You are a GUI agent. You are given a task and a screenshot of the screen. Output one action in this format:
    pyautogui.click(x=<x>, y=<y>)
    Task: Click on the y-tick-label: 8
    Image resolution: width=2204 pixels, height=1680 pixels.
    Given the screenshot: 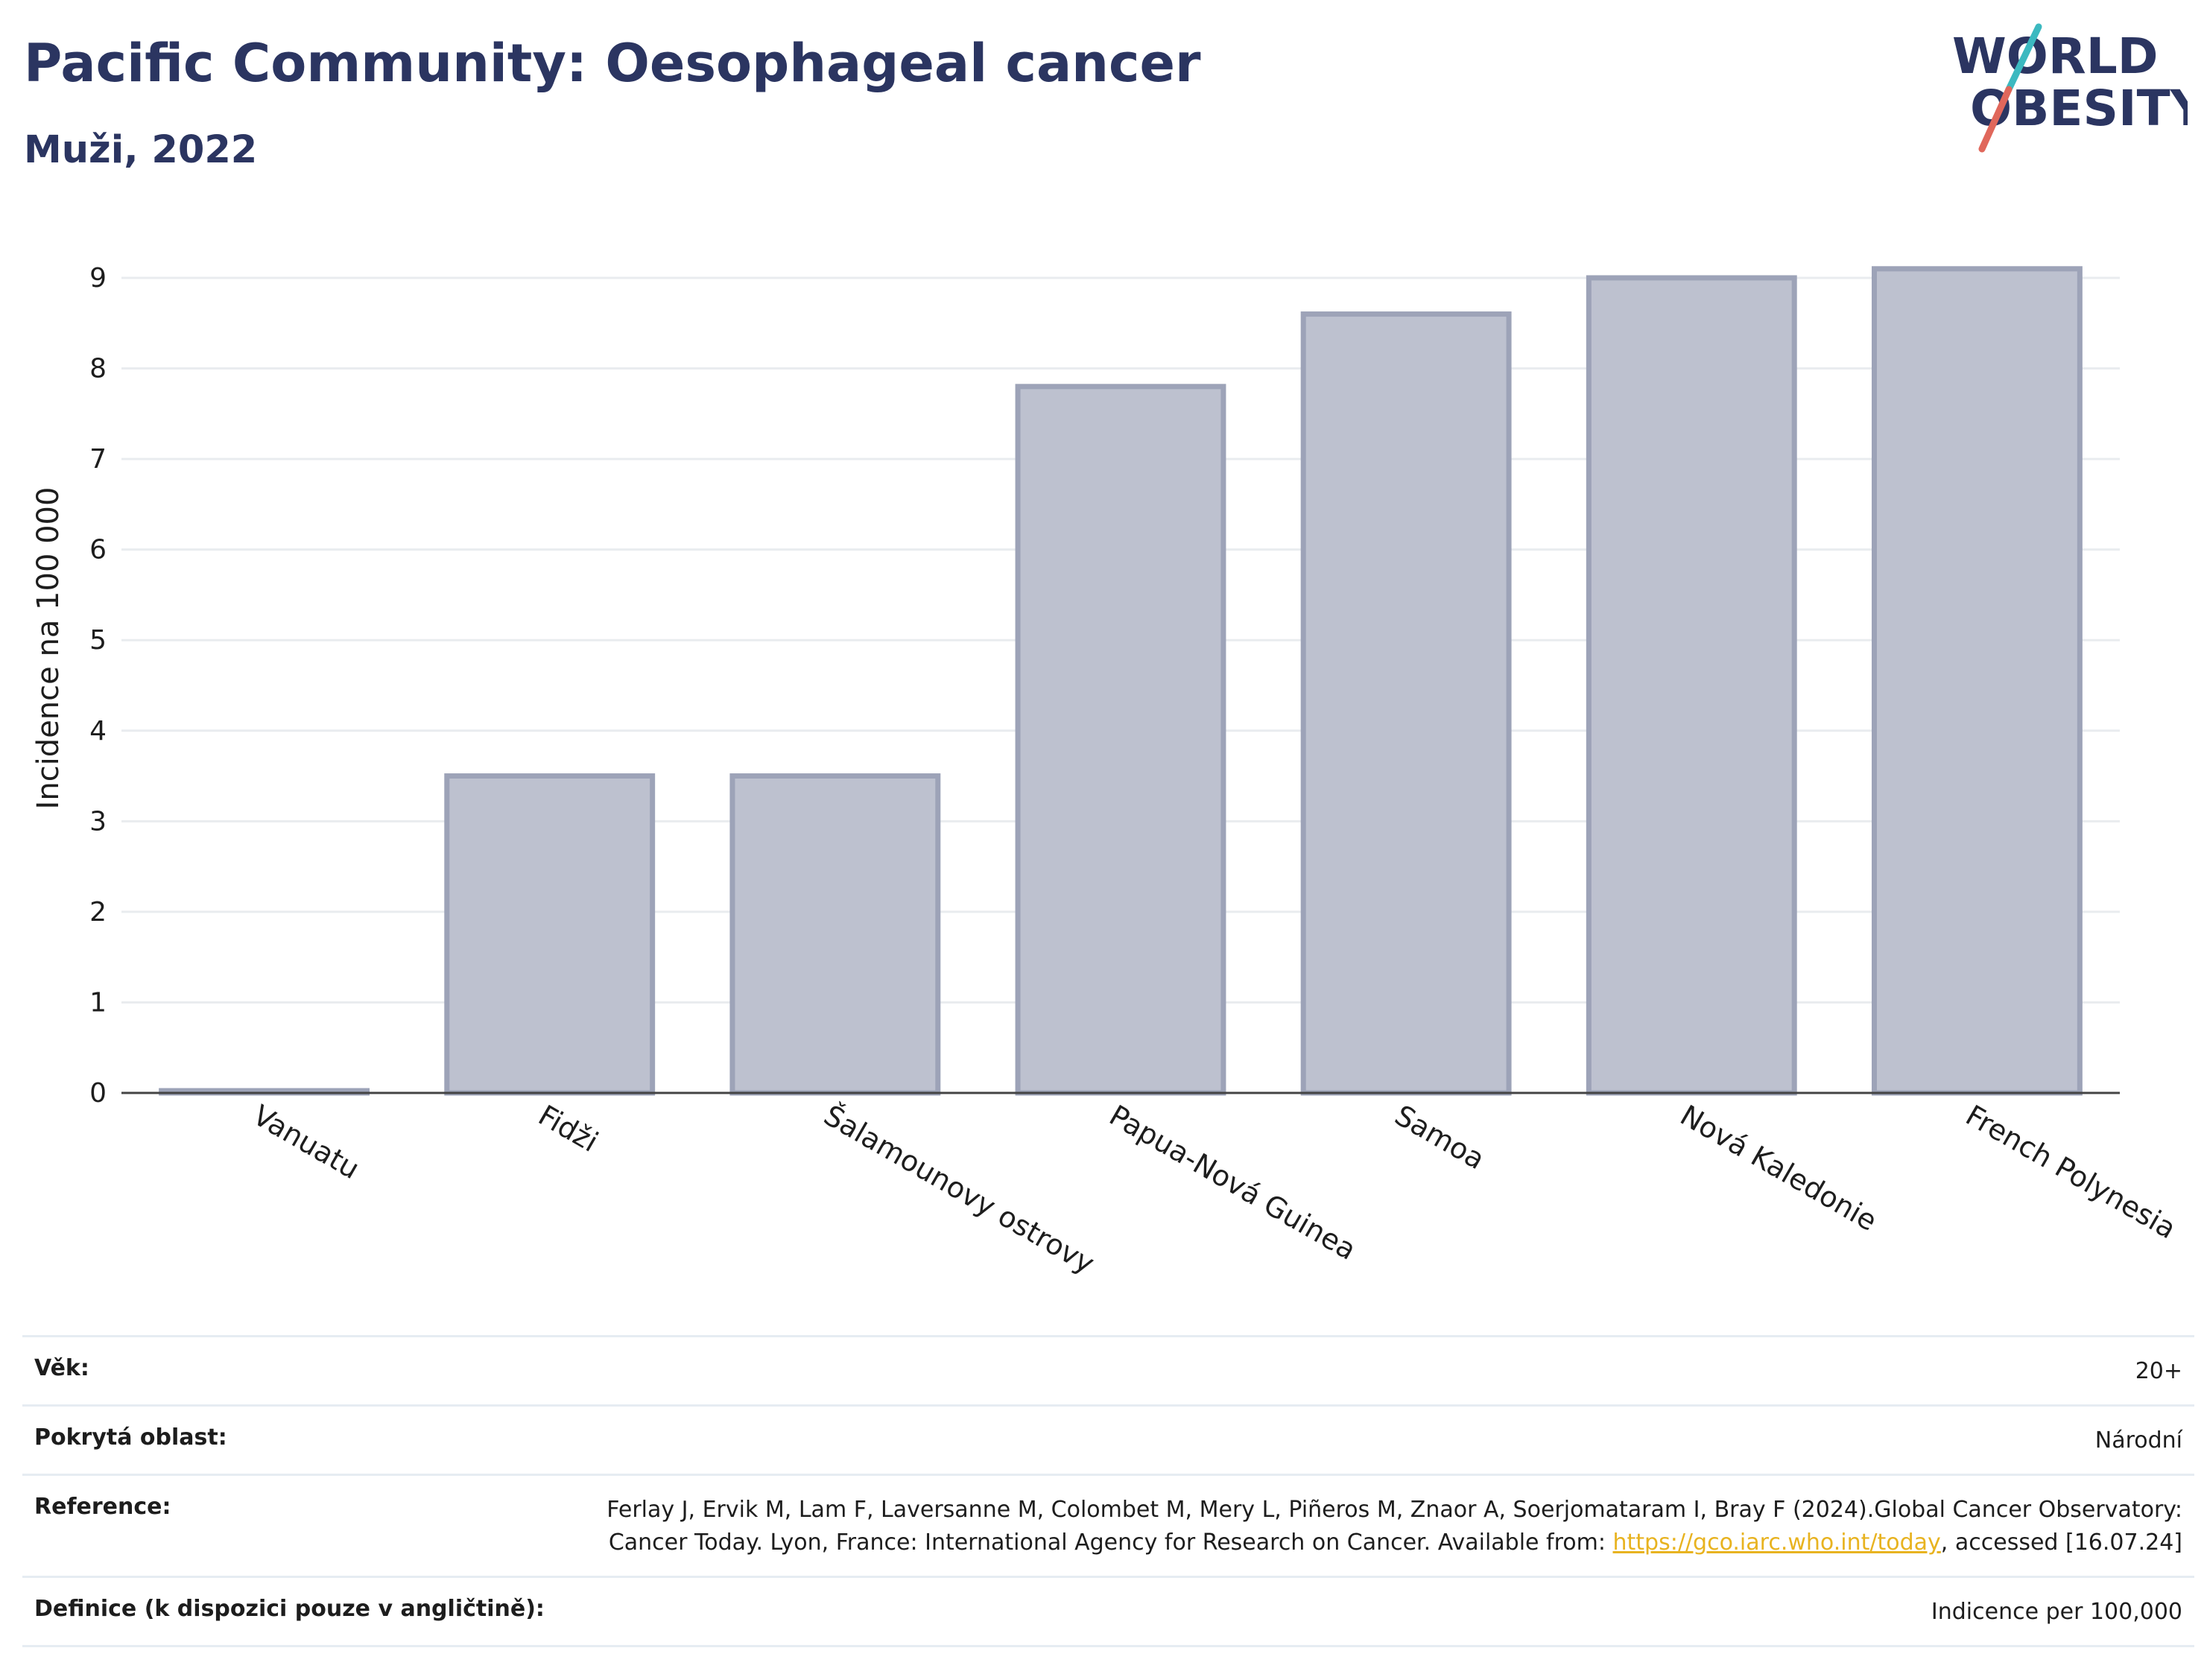 What is the action you would take?
    pyautogui.click(x=98, y=369)
    